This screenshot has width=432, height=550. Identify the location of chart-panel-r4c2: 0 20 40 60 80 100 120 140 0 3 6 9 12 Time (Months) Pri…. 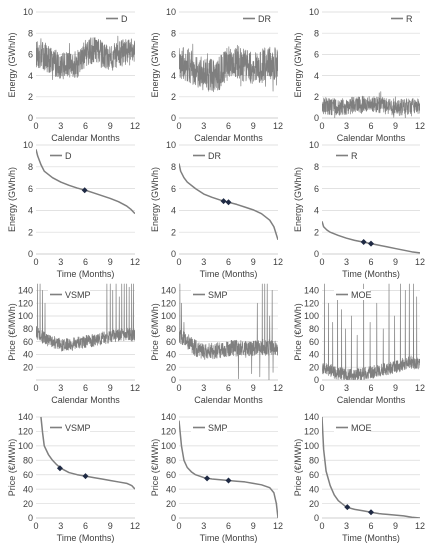
(216, 477).